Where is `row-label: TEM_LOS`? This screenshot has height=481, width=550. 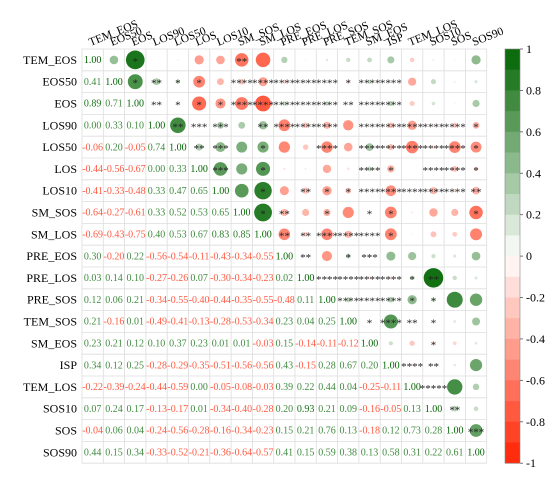
row-label: TEM_LOS is located at coordinates (50, 387).